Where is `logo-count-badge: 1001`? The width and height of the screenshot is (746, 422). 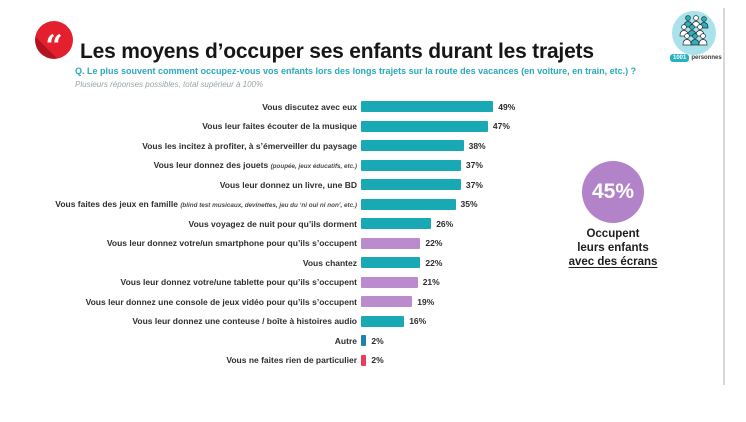
logo-count-badge: 1001 is located at coordinates (680, 58).